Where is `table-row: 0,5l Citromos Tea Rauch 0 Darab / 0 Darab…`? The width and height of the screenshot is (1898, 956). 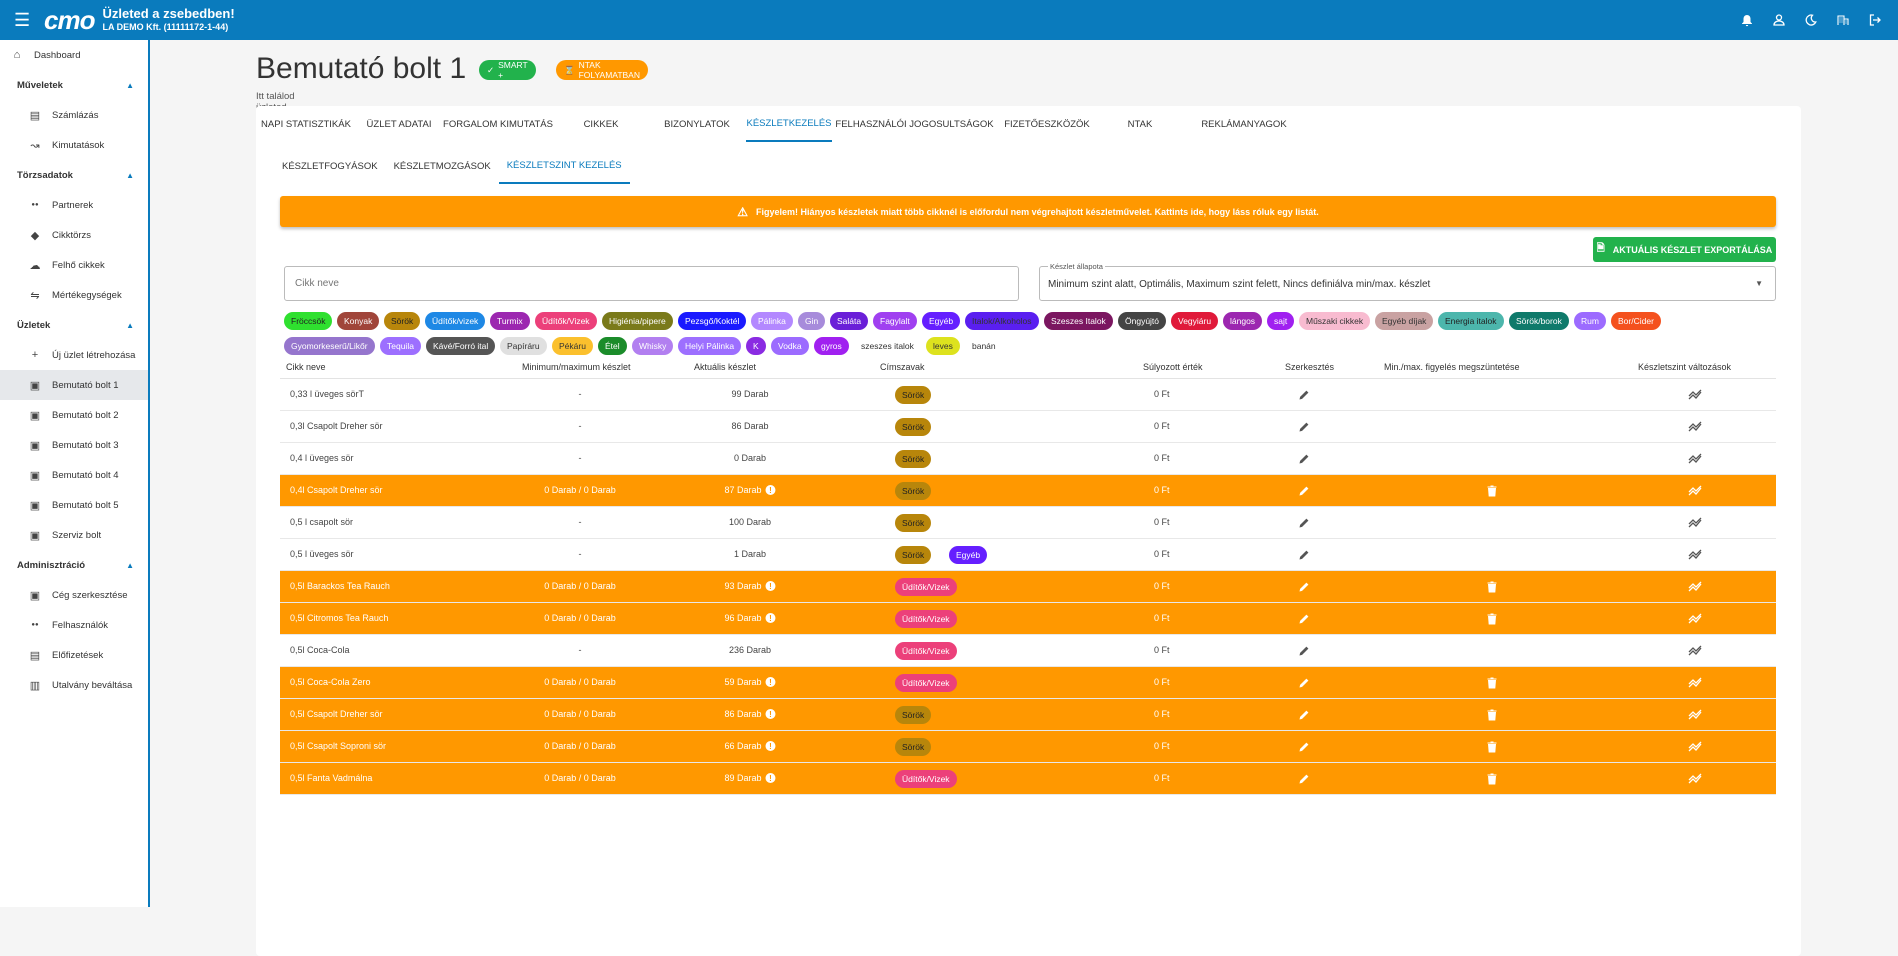 table-row: 0,5l Citromos Tea Rauch 0 Darab / 0 Darab… is located at coordinates (1028, 619).